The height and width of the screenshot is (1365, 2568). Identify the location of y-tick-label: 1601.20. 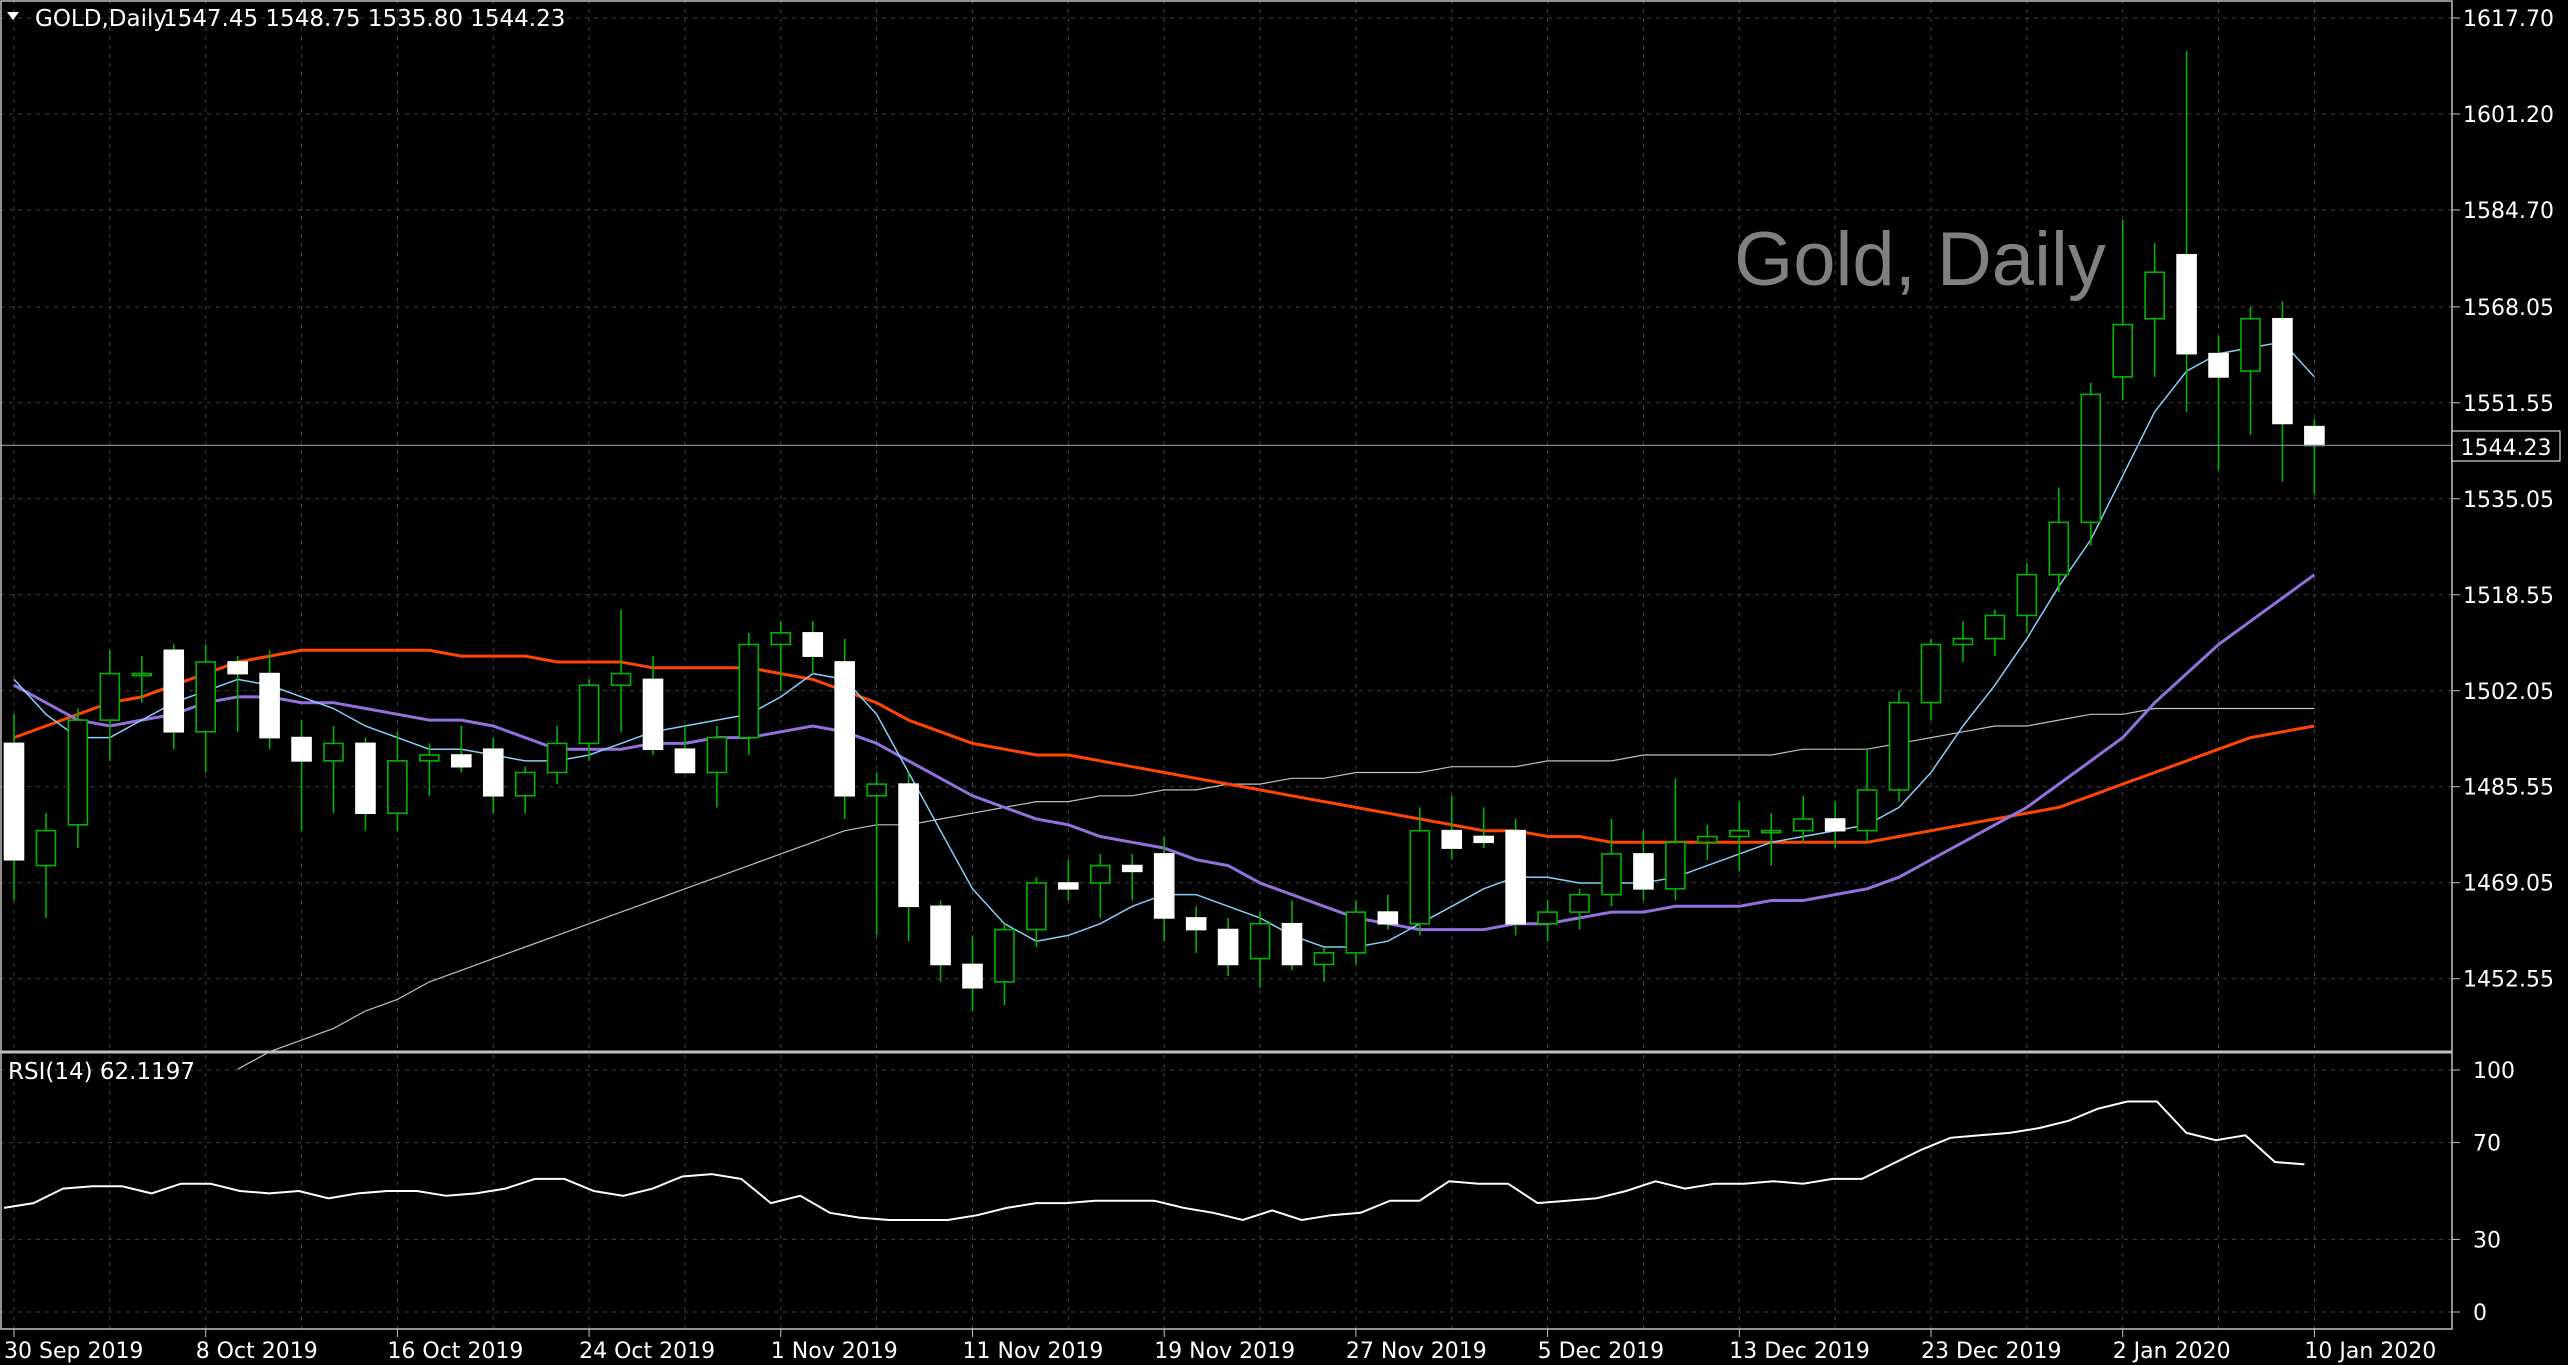
(2508, 115).